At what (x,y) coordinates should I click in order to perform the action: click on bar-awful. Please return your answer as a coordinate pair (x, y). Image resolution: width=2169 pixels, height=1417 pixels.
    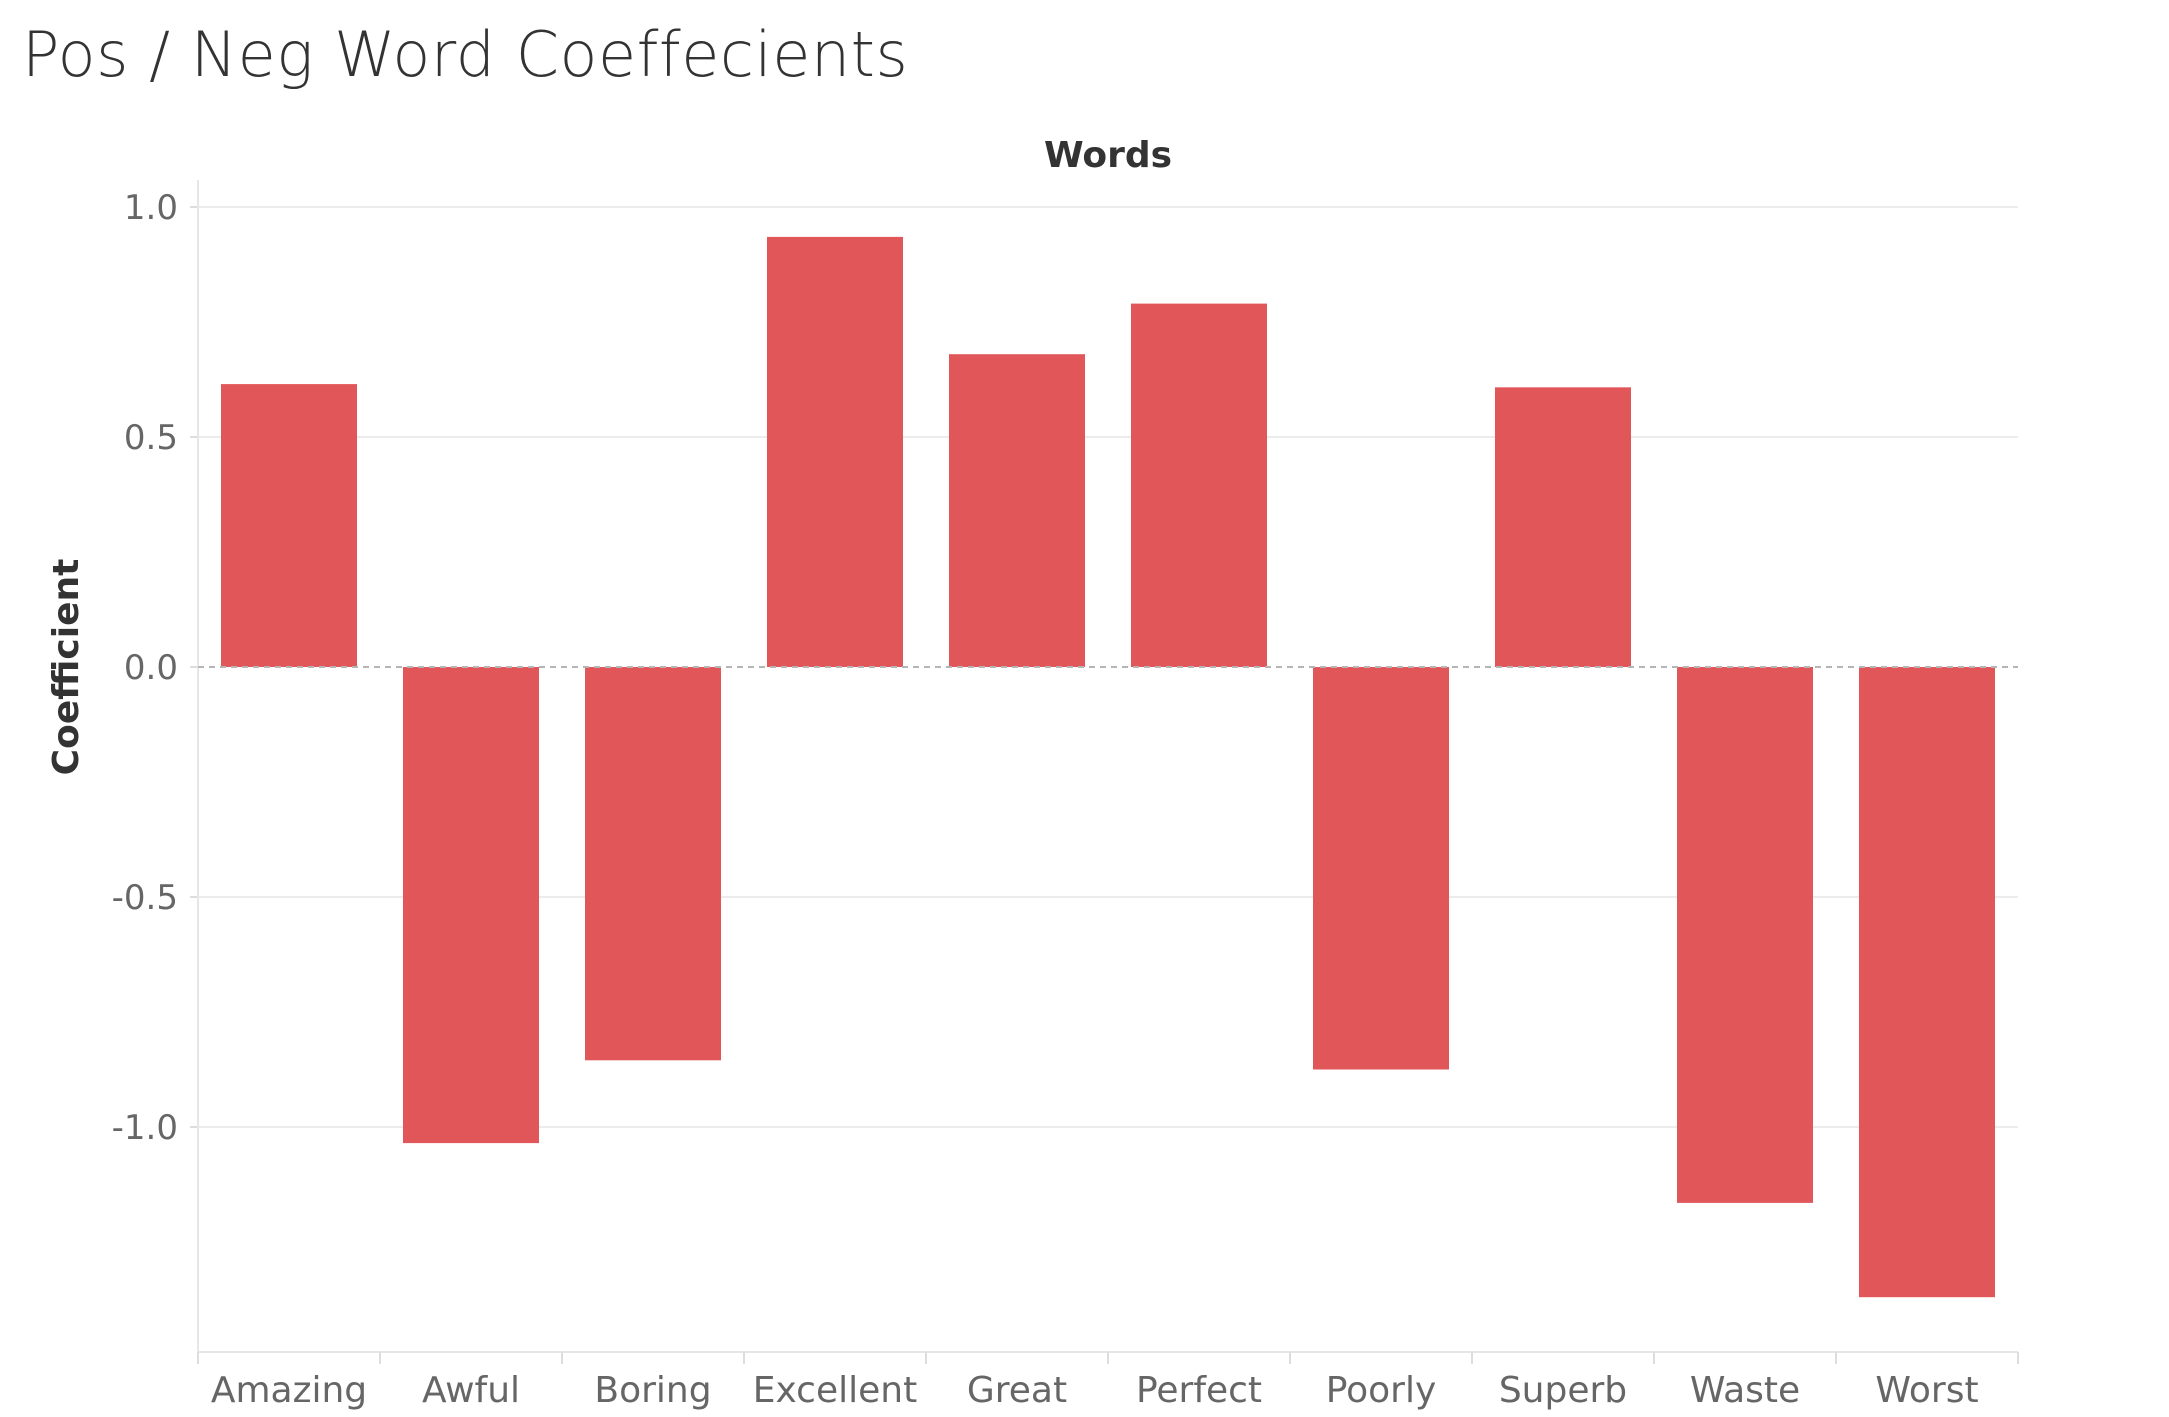
    Looking at the image, I should click on (471, 905).